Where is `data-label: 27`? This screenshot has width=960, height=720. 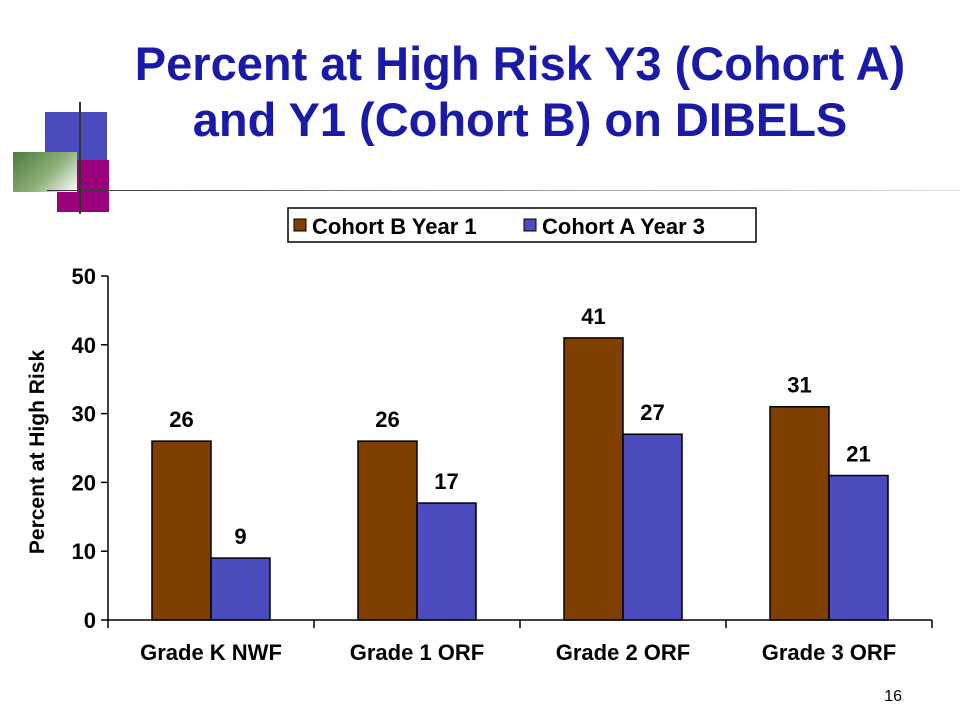
data-label: 27 is located at coordinates (652, 412).